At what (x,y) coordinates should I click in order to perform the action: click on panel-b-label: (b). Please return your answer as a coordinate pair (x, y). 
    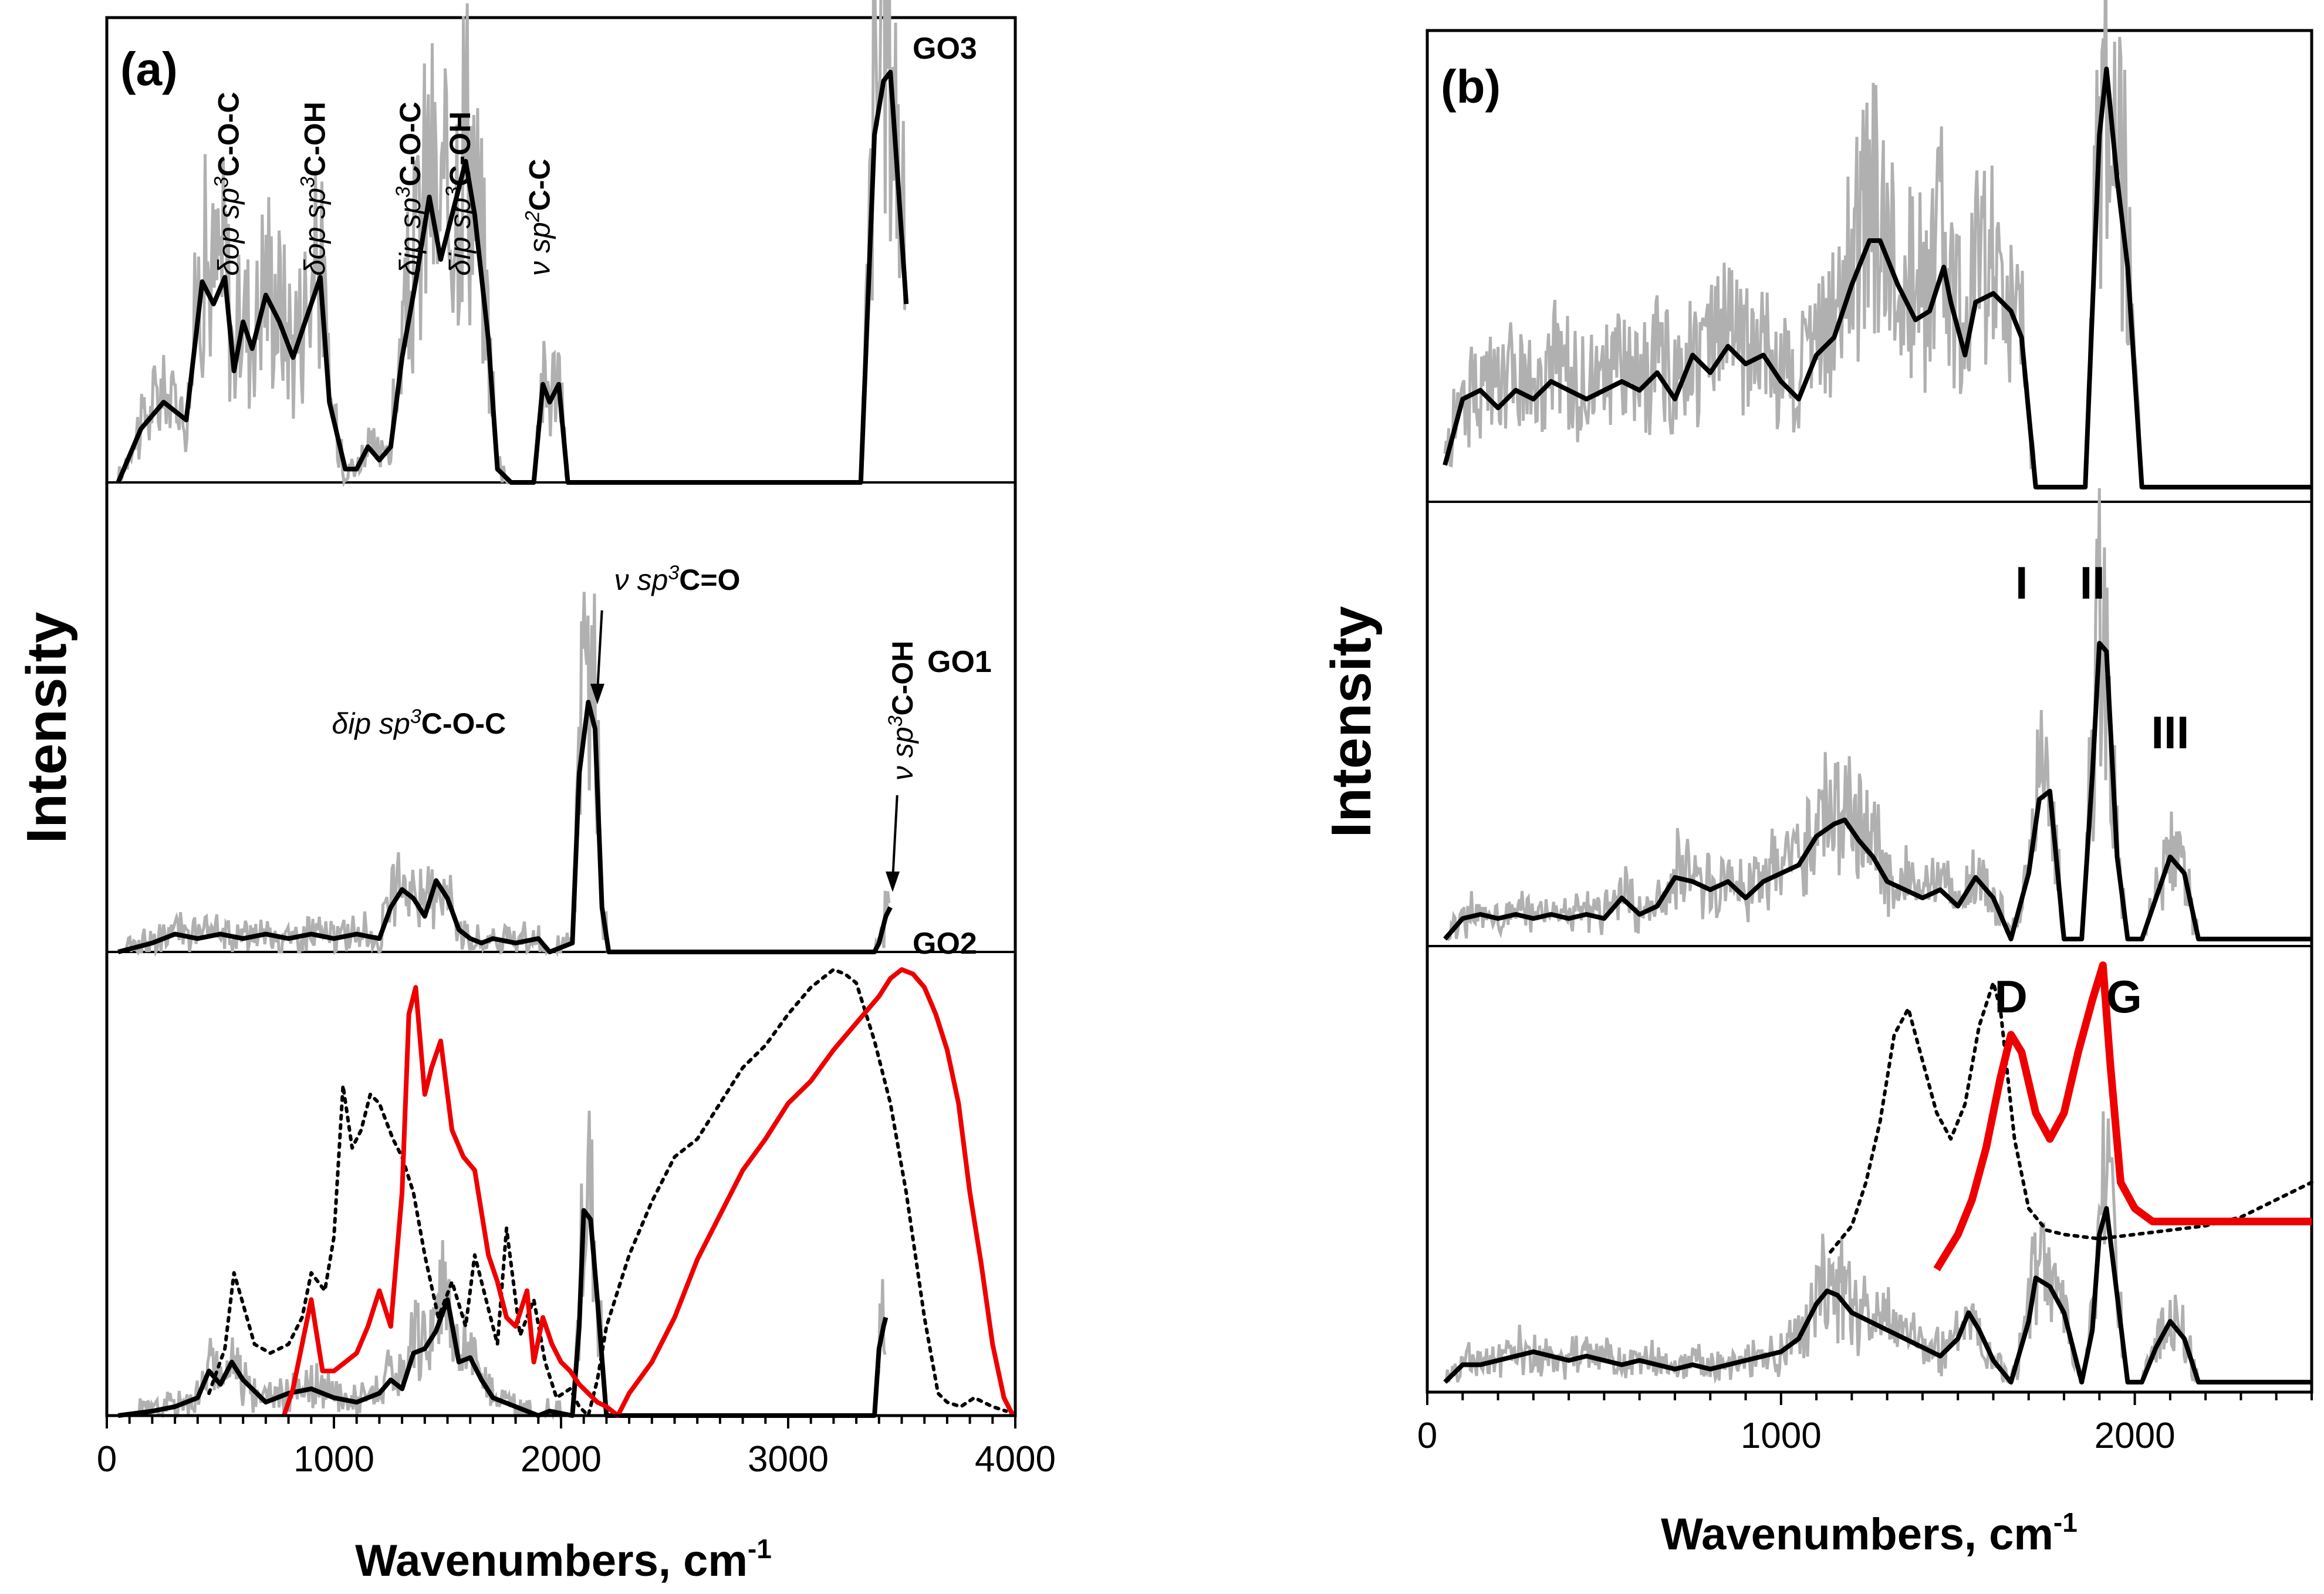
    Looking at the image, I should click on (1471, 86).